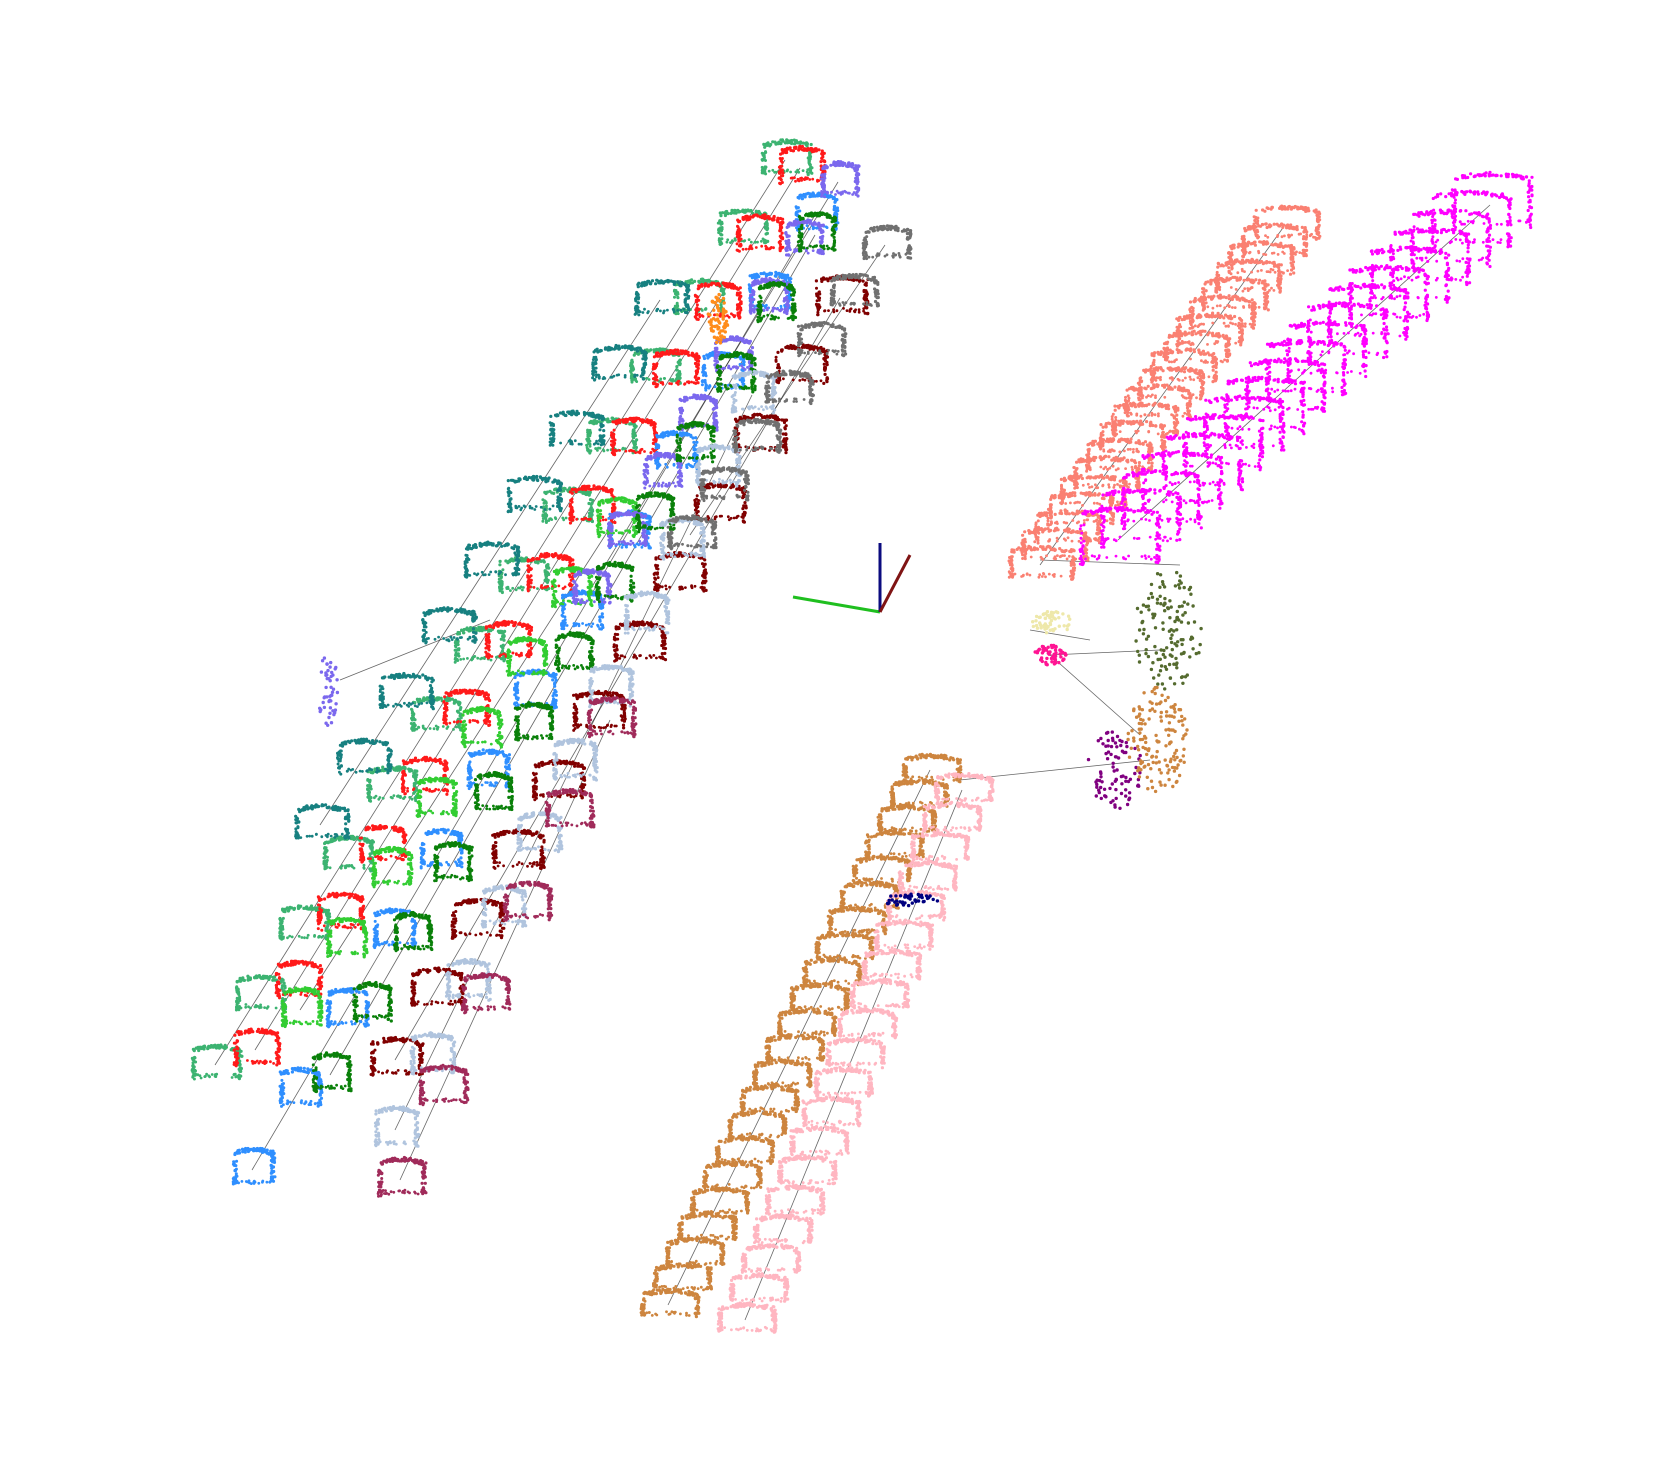 The image size is (1656, 1457). I want to click on left-row-orange-cluster, so click(718, 319).